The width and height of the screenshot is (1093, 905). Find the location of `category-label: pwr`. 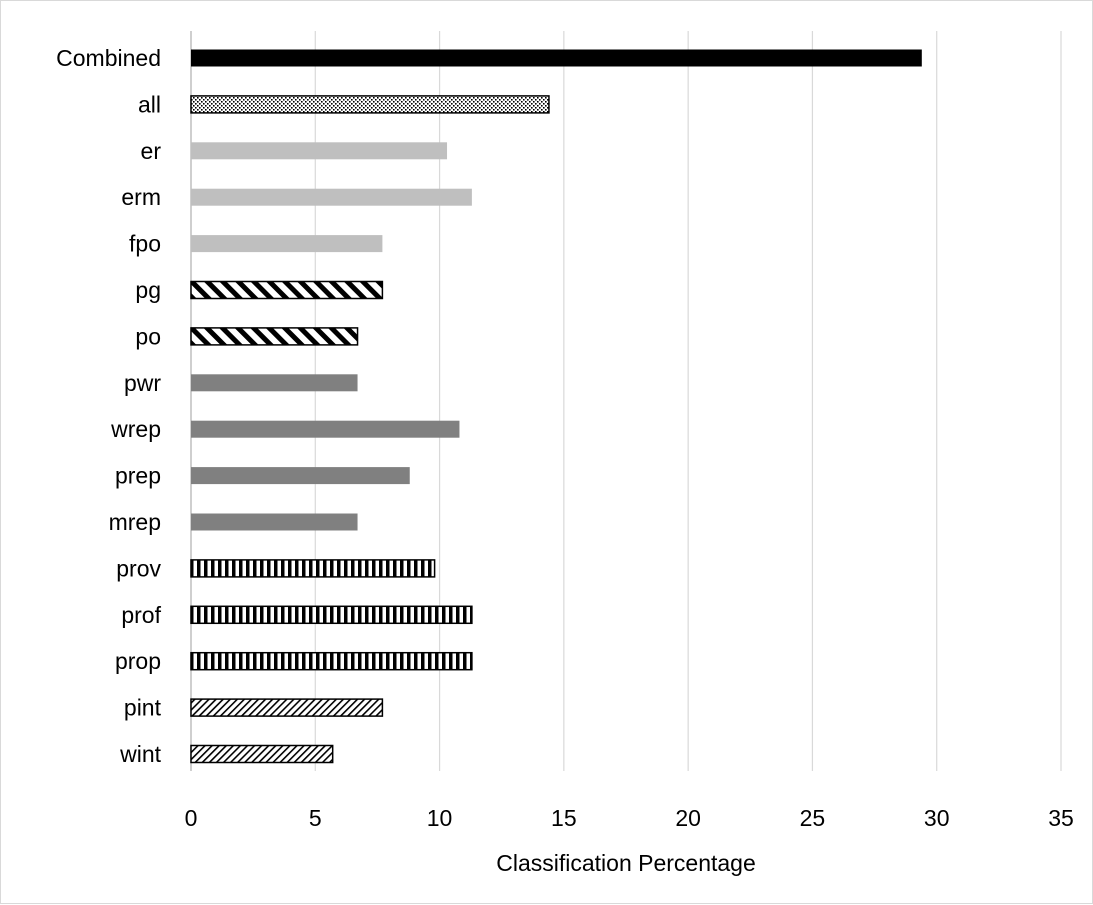

category-label: pwr is located at coordinates (142, 383).